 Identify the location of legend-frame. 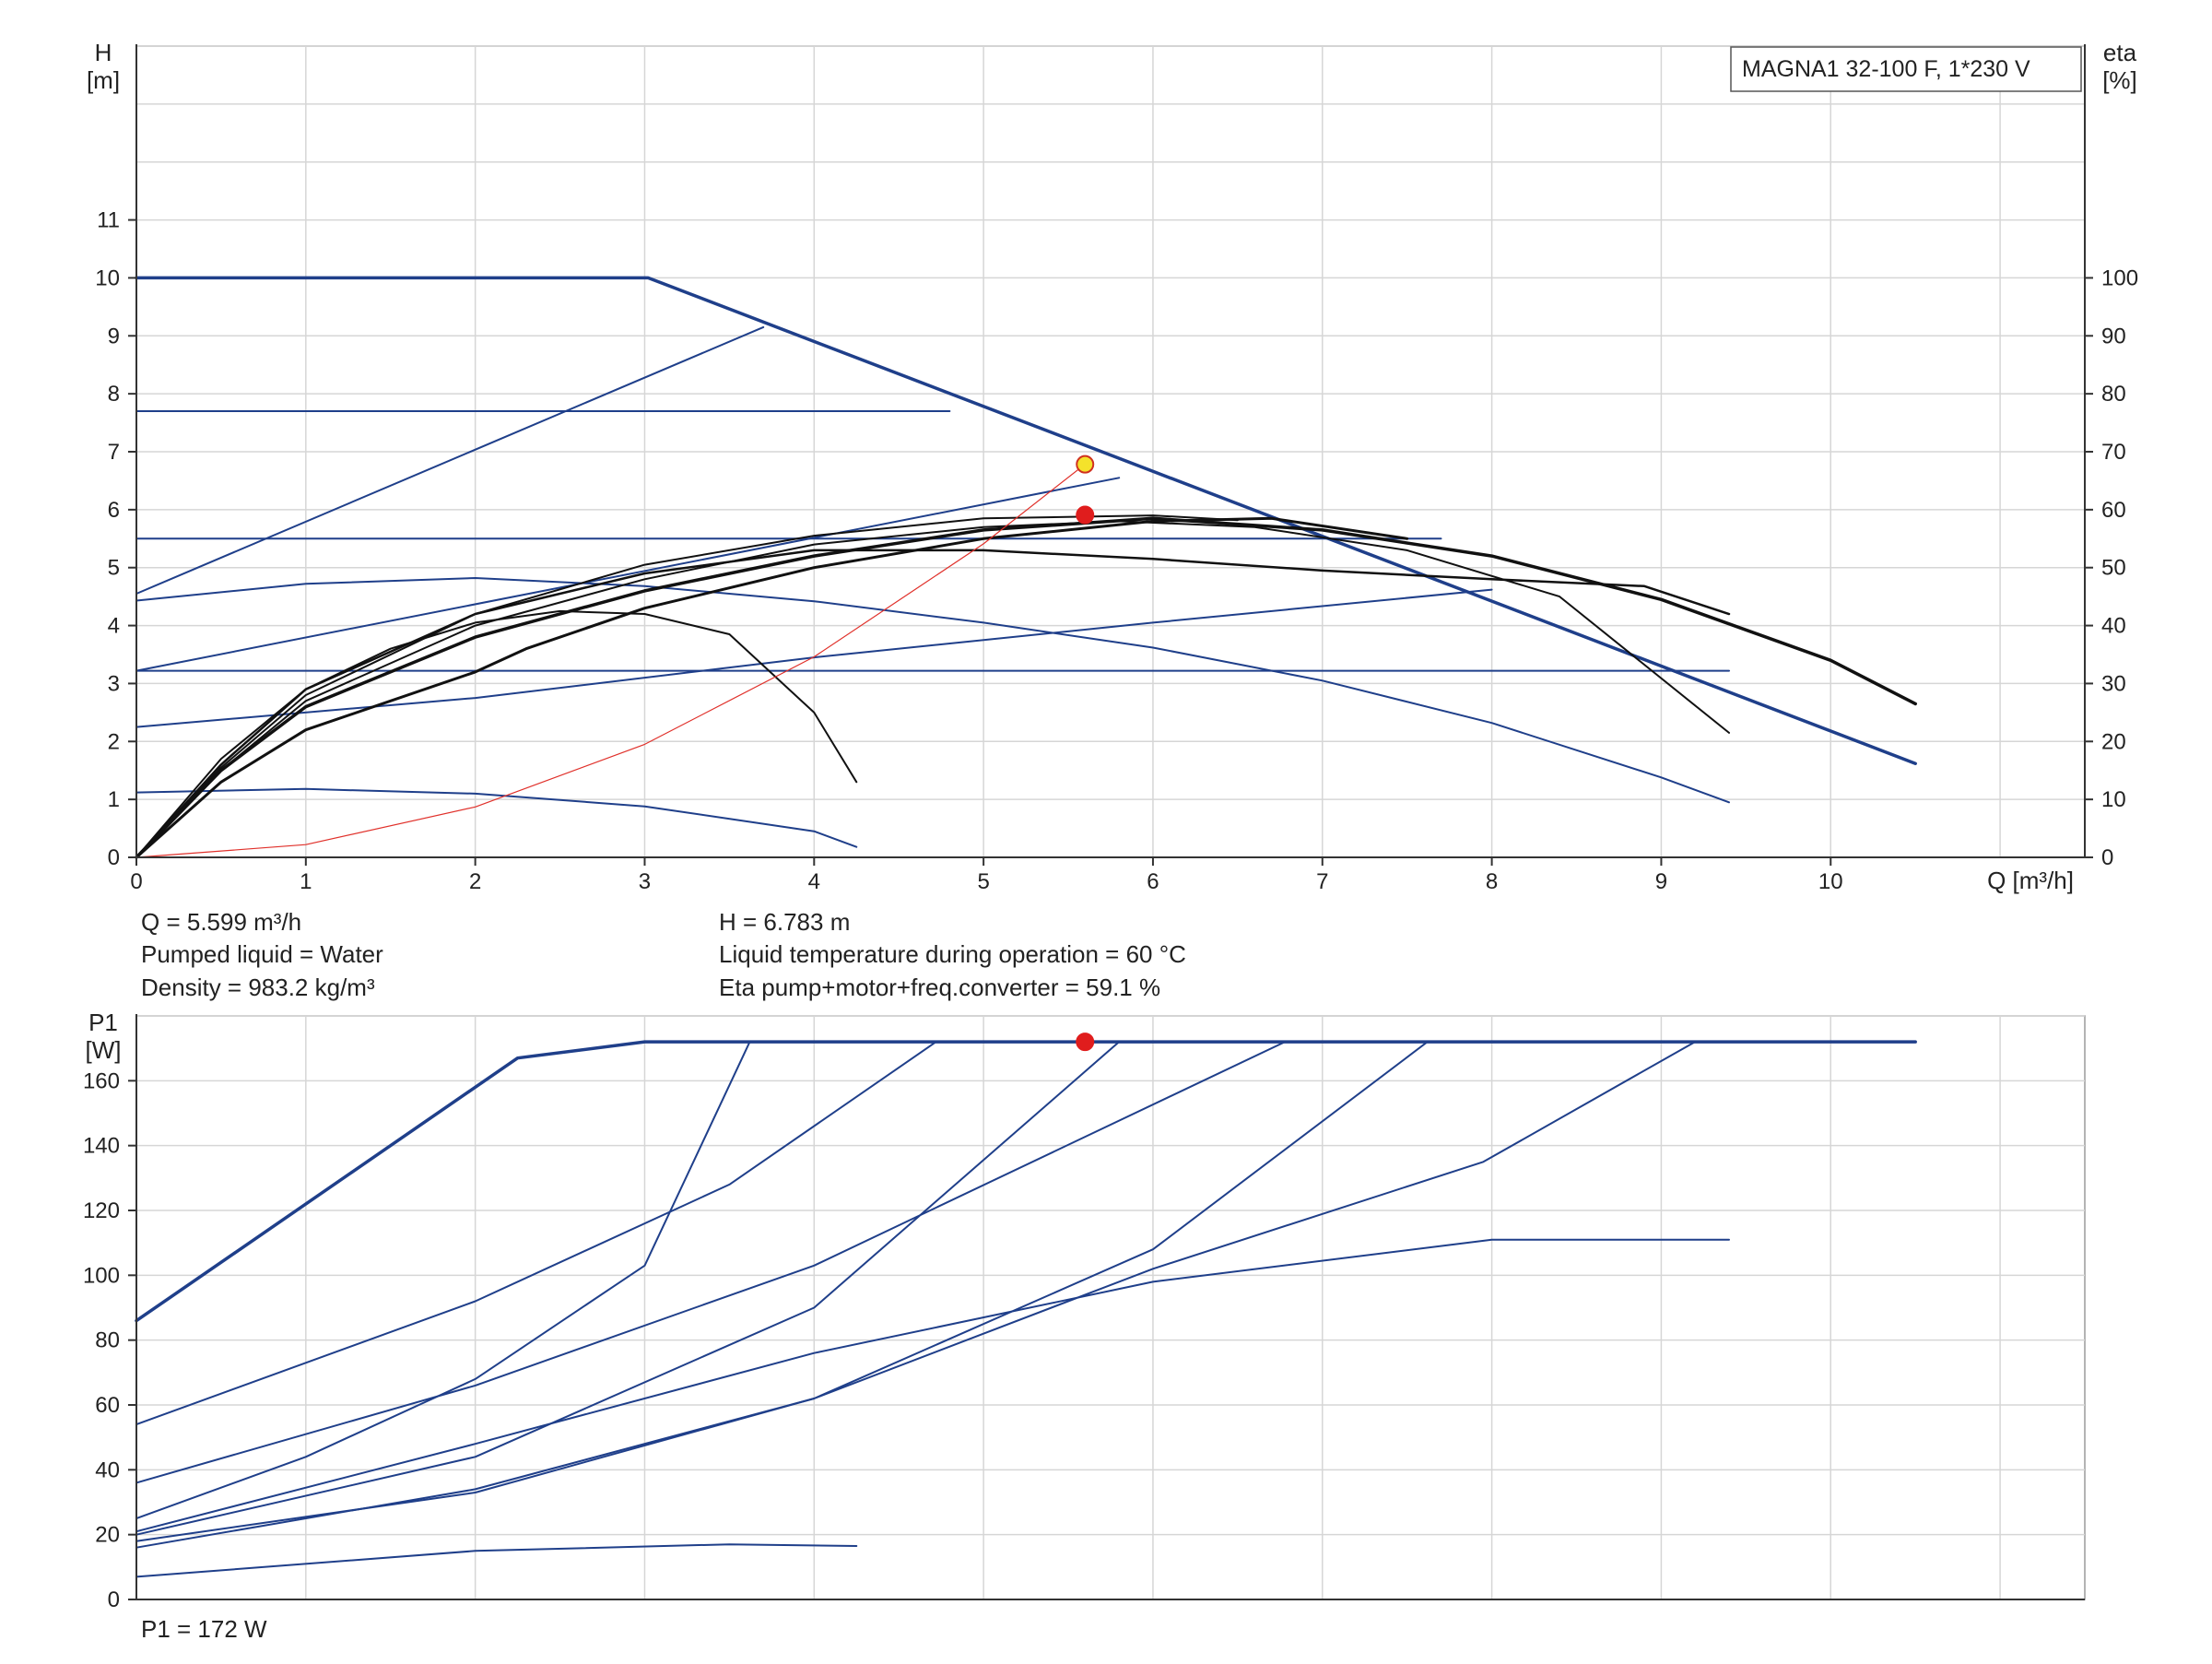
(1906, 69).